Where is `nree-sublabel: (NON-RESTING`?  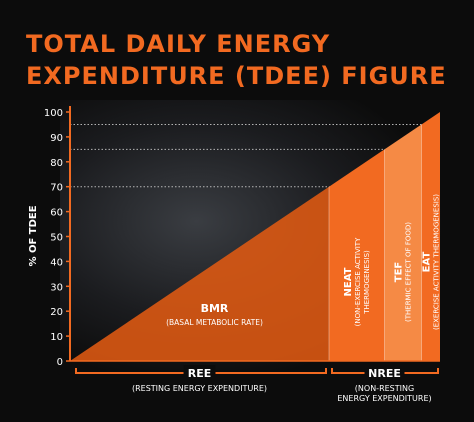 nree-sublabel: (NON-RESTING is located at coordinates (384, 388).